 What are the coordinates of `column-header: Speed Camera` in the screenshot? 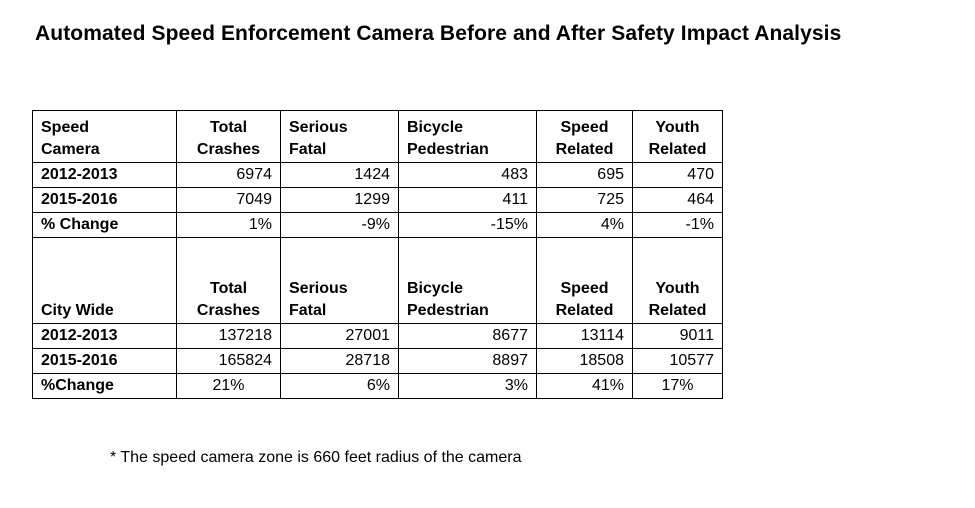 It's located at (104, 136).